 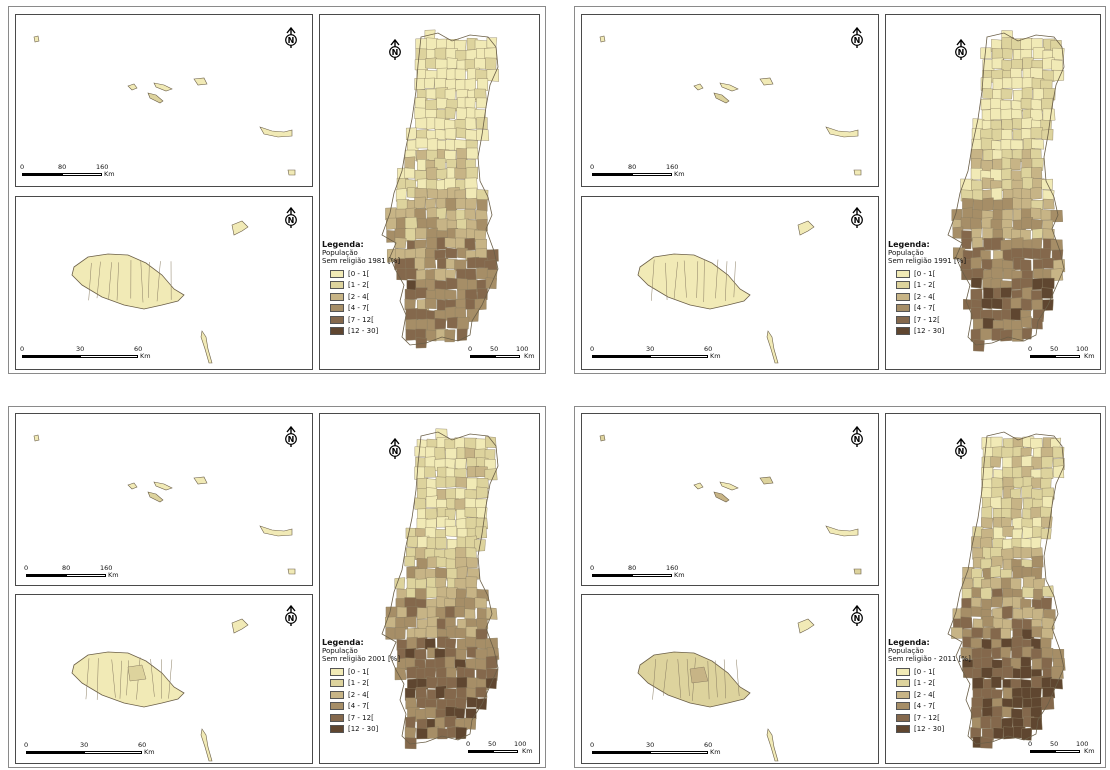 I want to click on legend-subtitle: População, so click(x=340, y=253).